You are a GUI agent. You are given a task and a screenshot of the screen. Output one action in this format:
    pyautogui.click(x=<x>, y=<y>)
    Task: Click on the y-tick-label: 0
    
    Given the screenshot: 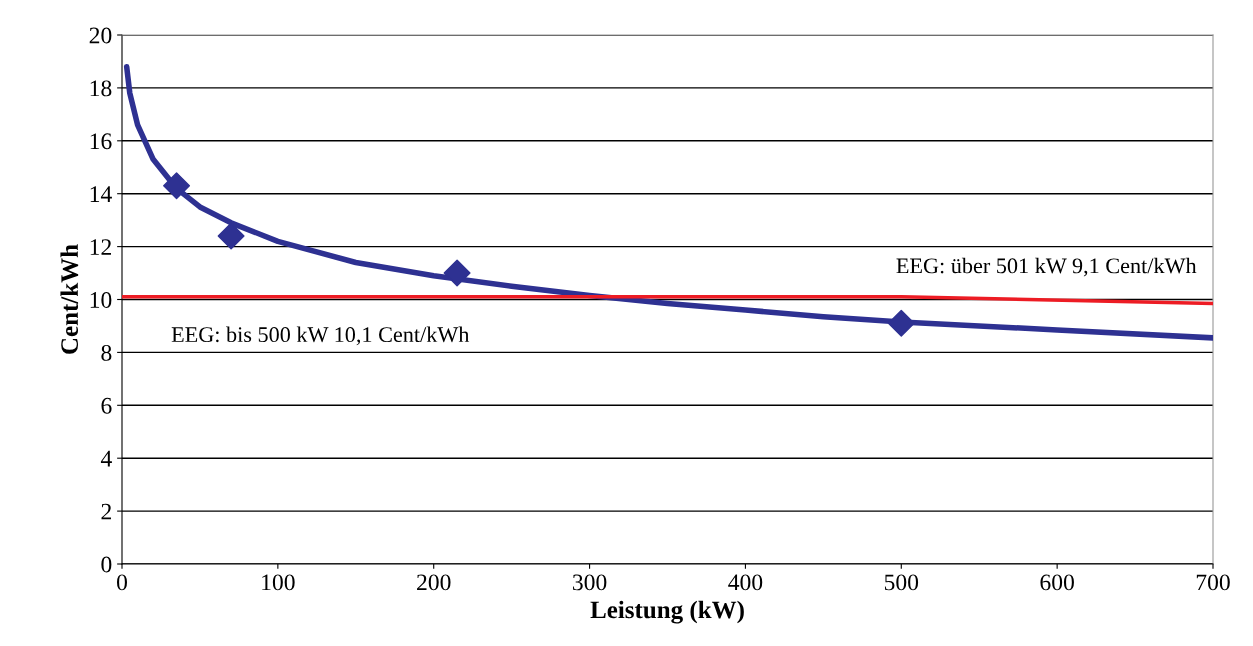 What is the action you would take?
    pyautogui.click(x=106, y=564)
    